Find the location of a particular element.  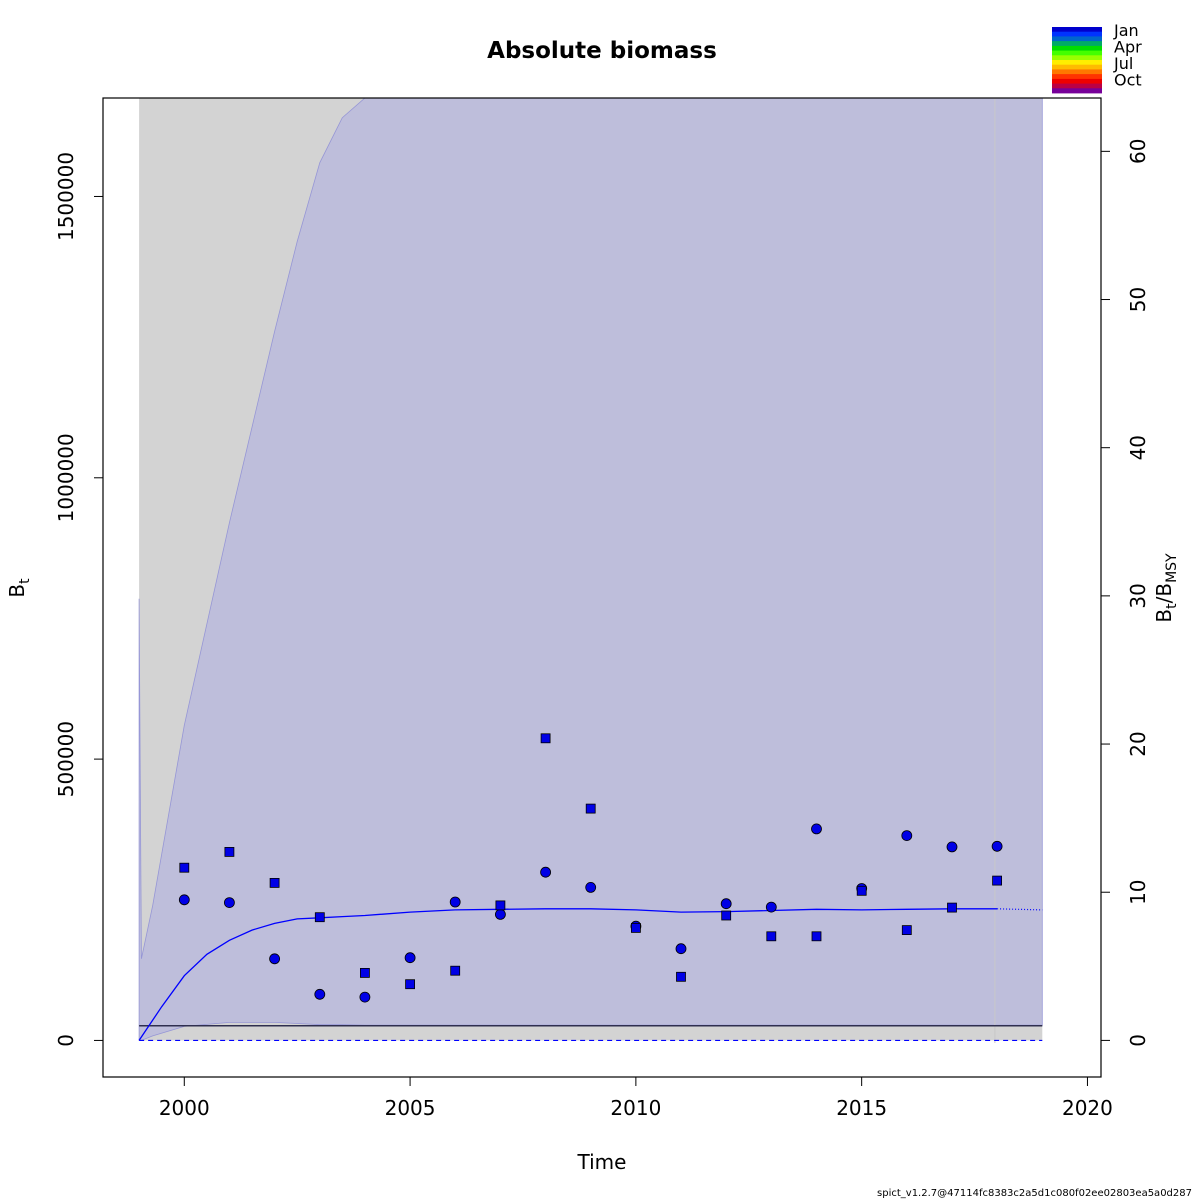

x-tick-label: 2020 is located at coordinates (1087, 1108).